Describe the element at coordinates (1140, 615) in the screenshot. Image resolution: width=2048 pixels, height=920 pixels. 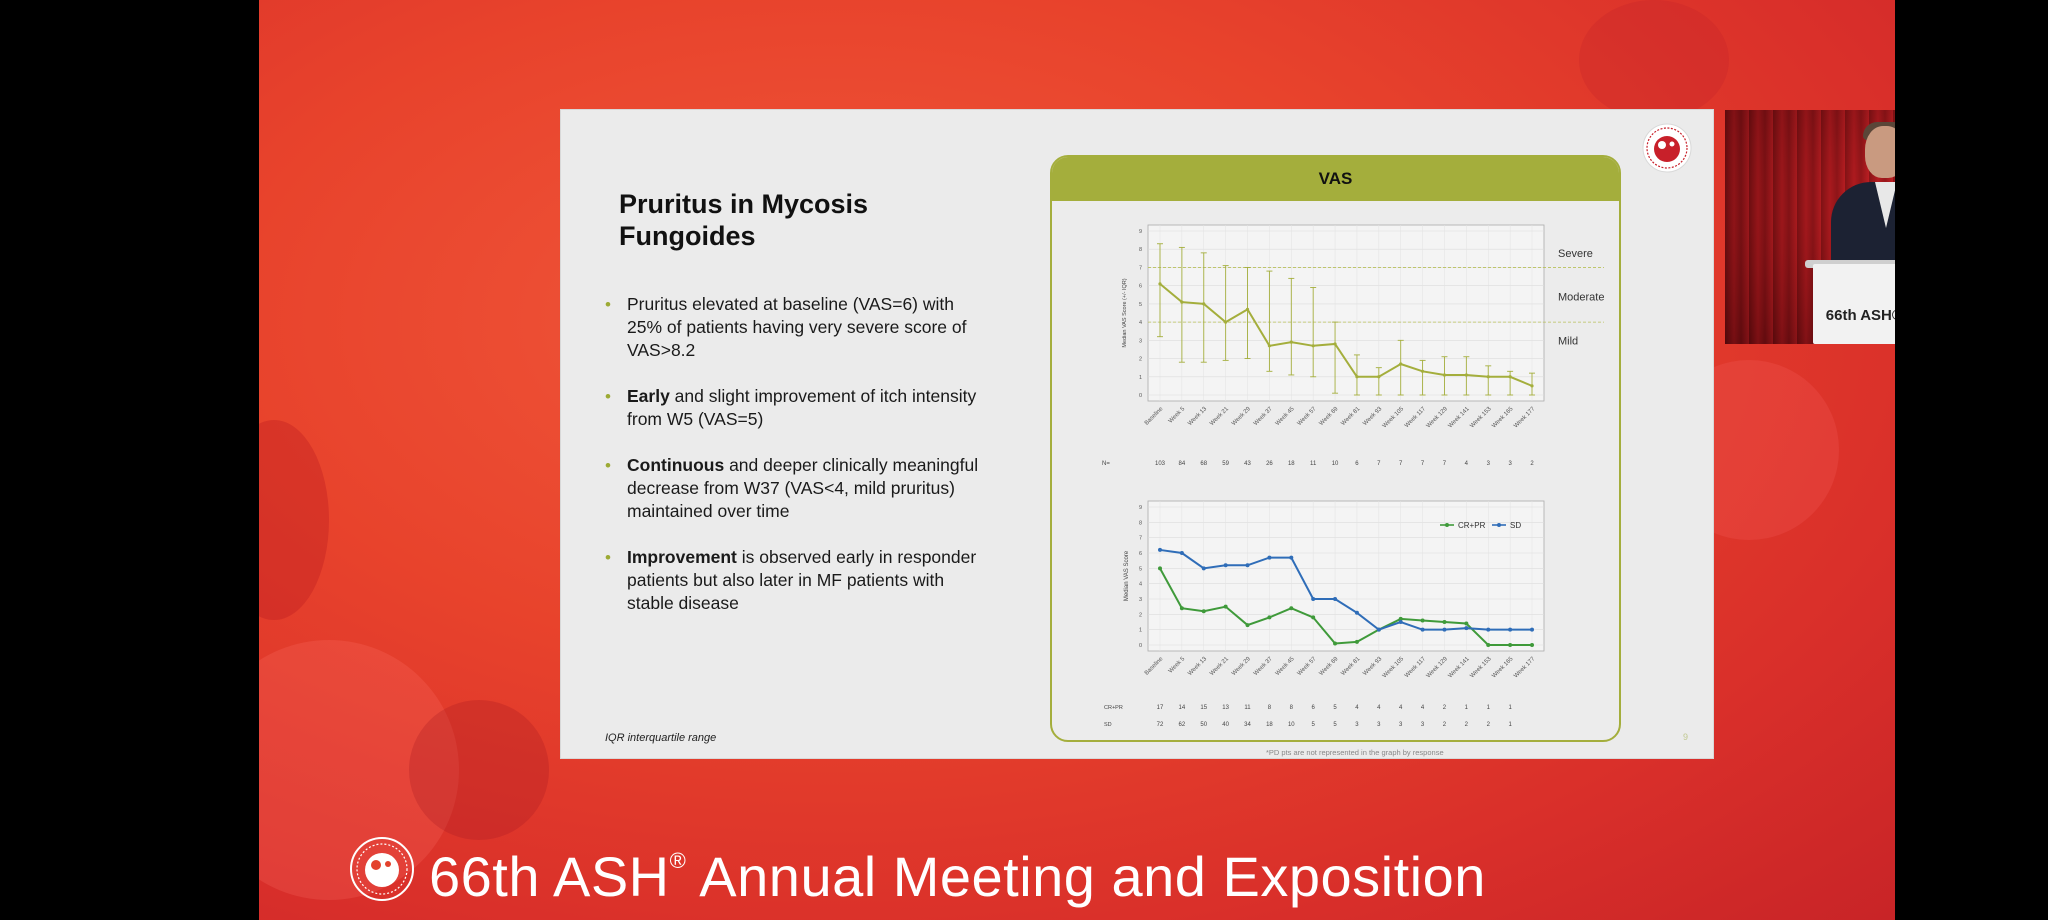
I see `chart2-y-tick-label: 2` at that location.